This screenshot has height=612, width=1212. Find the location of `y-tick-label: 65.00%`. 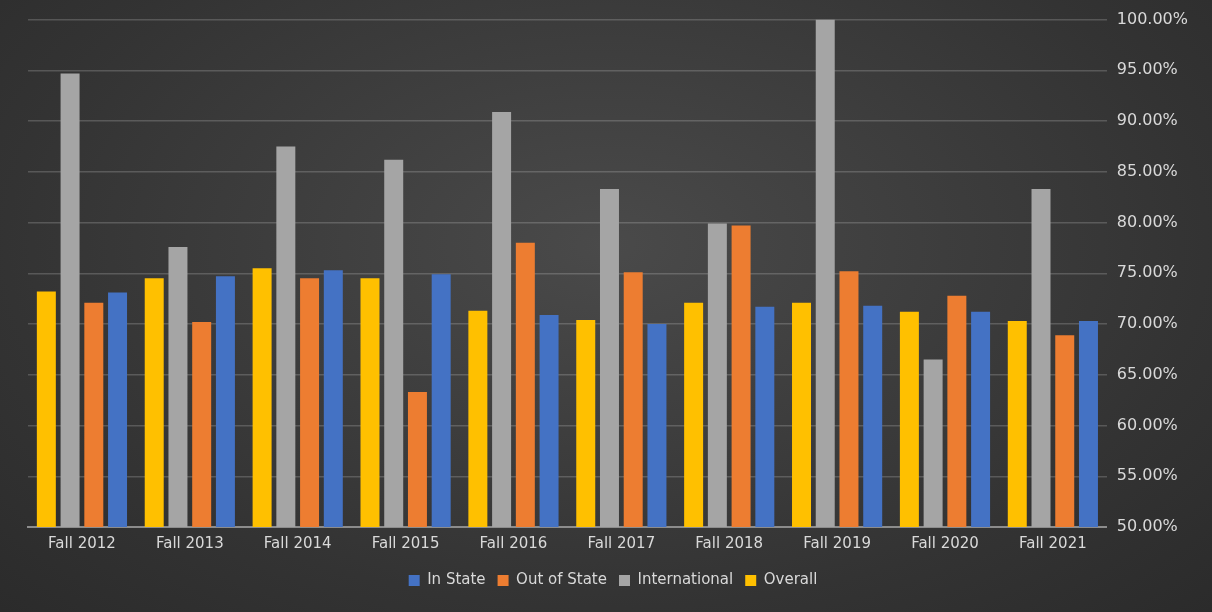

y-tick-label: 65.00% is located at coordinates (1147, 373).